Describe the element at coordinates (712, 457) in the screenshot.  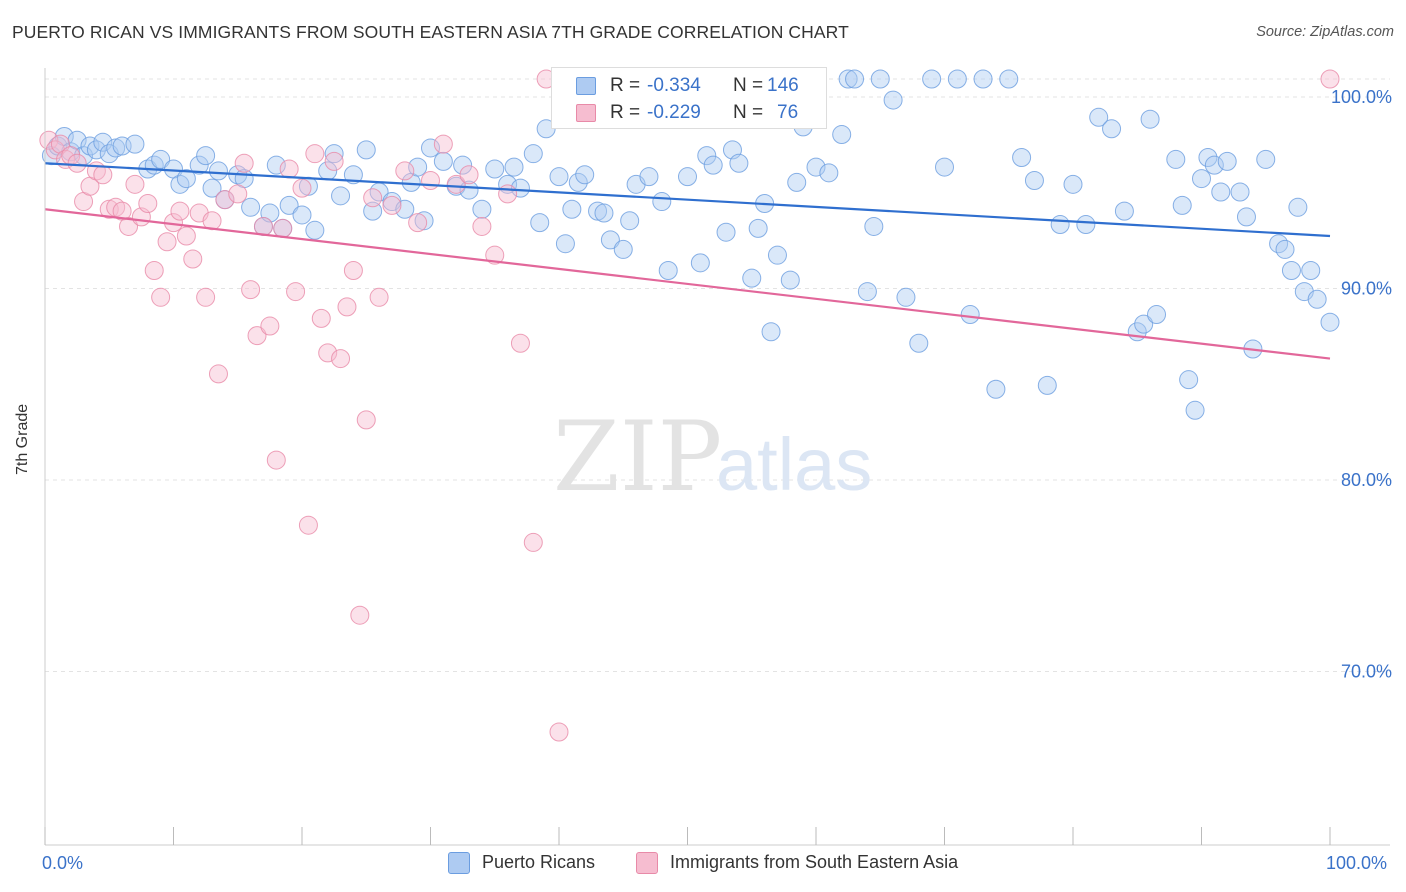
I see `watermark: ZIP atlas` at that location.